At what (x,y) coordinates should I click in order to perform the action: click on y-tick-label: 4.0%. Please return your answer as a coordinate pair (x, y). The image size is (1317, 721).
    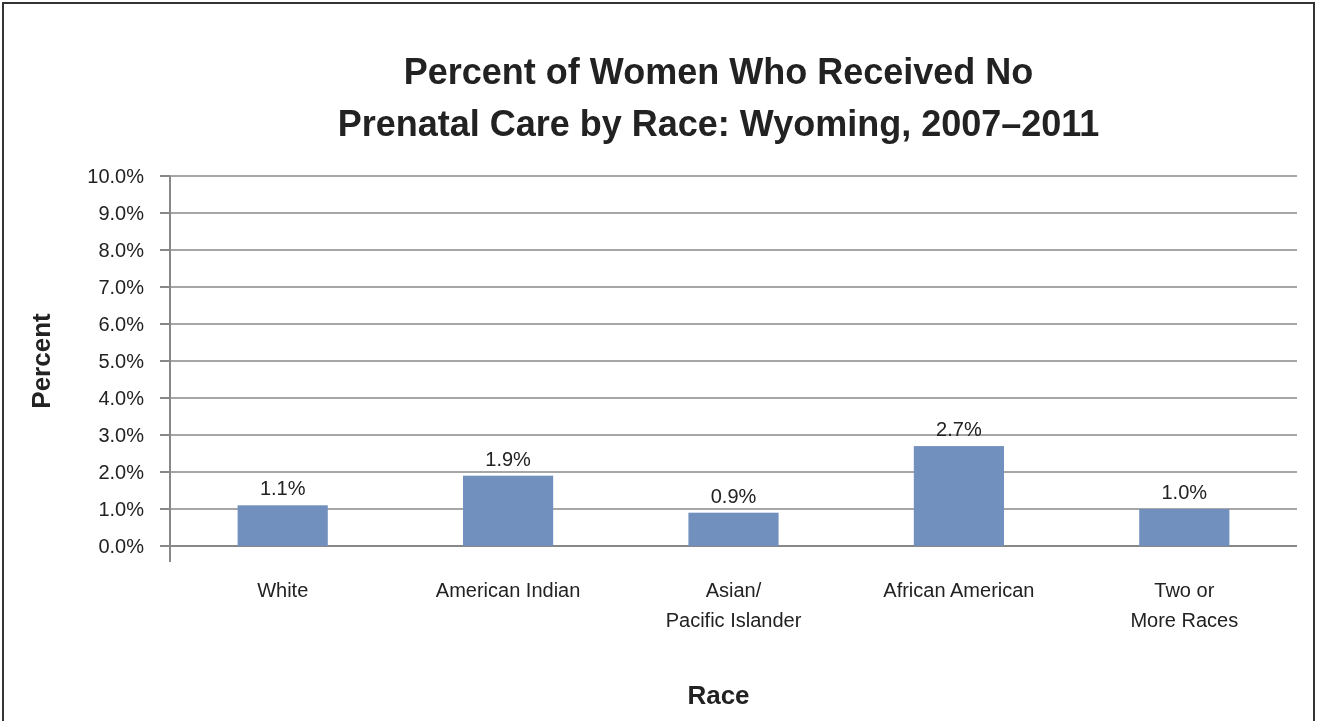
    Looking at the image, I should click on (121, 398).